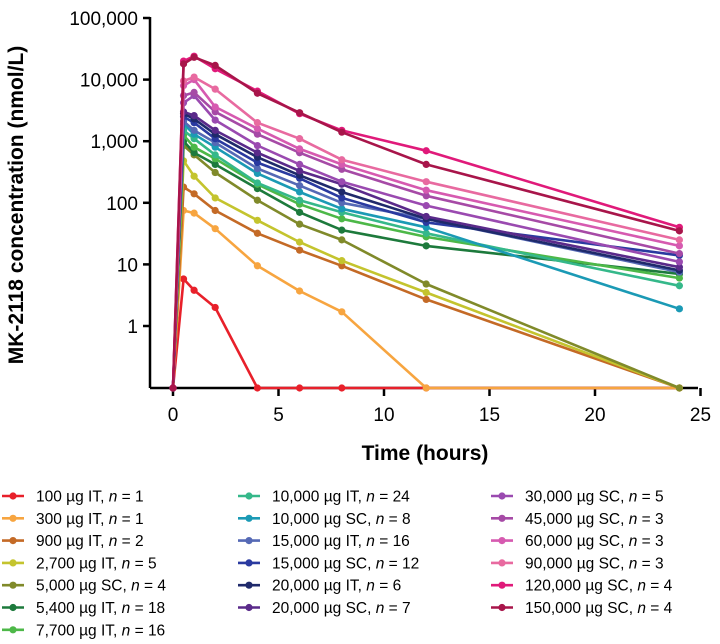  What do you see at coordinates (324, 519) in the screenshot?
I see `legend-item: 10,000 µg SC, n = 8` at bounding box center [324, 519].